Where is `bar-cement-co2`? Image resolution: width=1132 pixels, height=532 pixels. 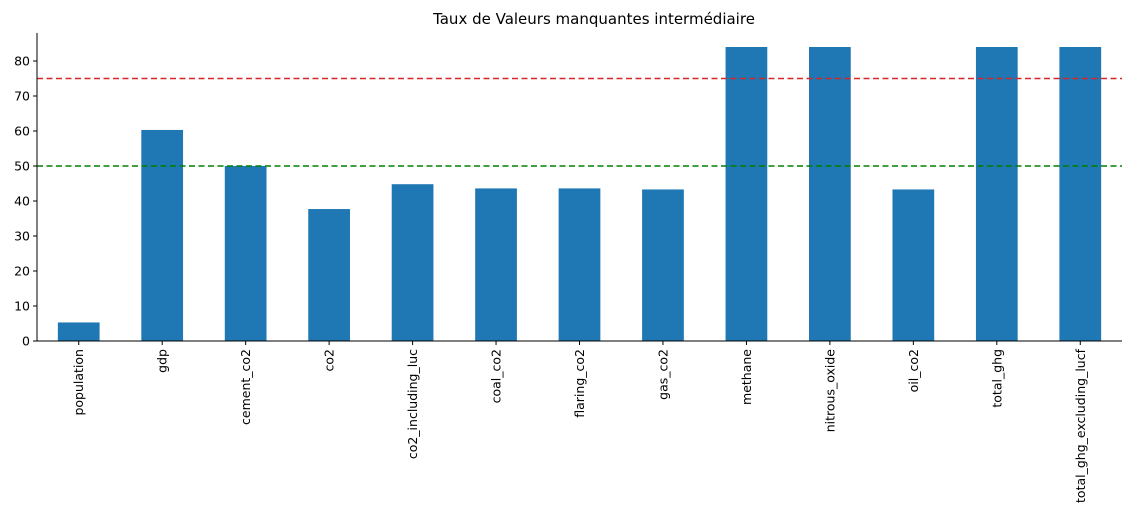 bar-cement-co2 is located at coordinates (245, 253).